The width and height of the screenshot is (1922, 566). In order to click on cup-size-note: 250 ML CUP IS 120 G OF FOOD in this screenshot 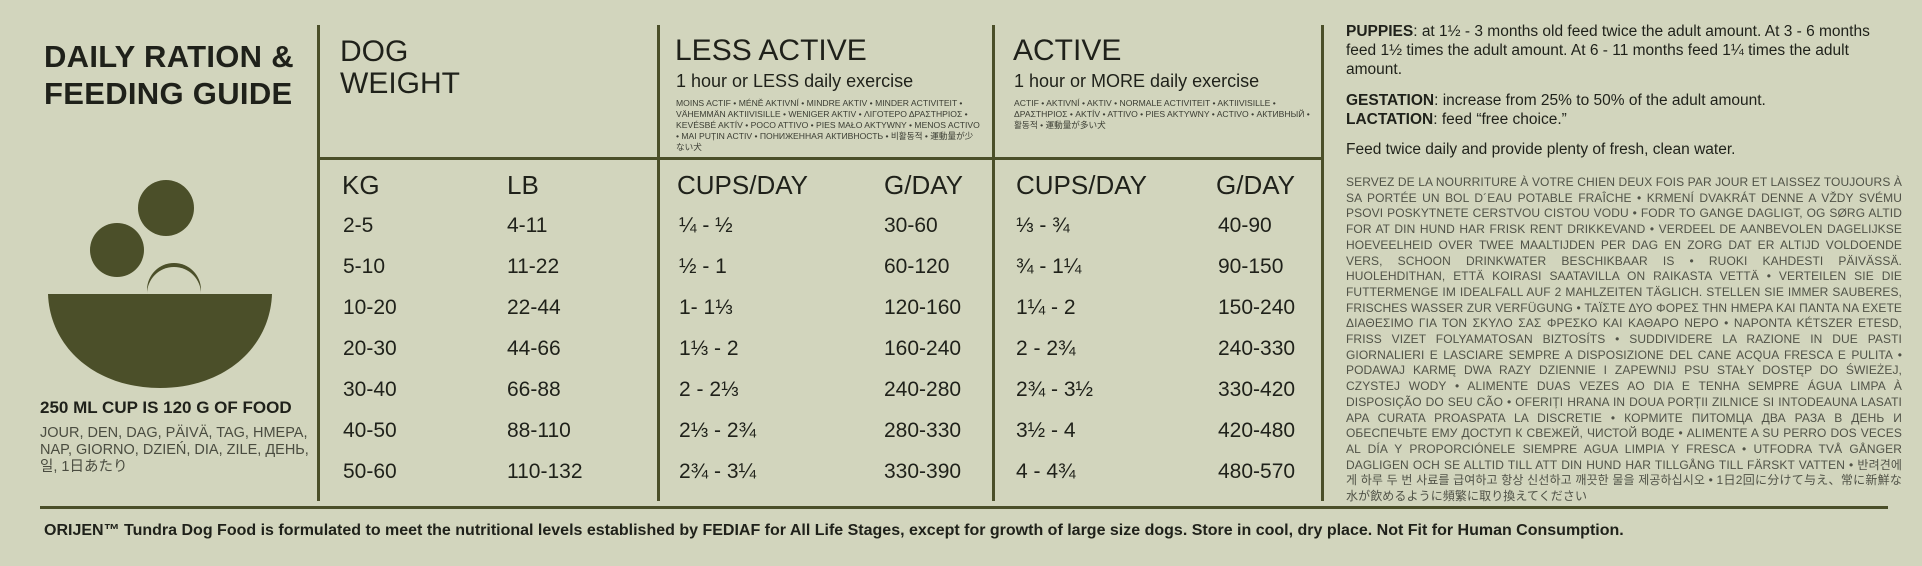, I will do `click(166, 407)`.